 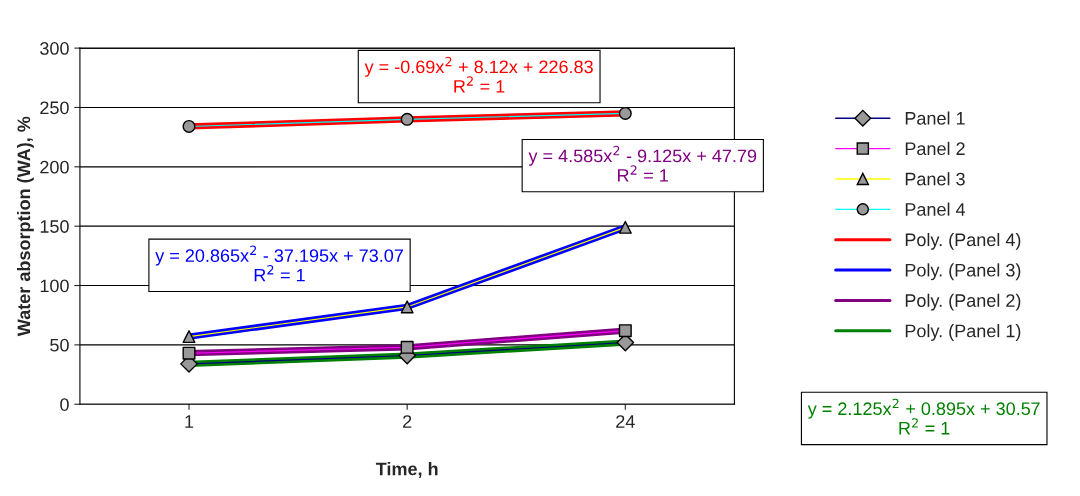 What do you see at coordinates (963, 272) in the screenshot?
I see `legend-label: Poly. (Panel 3)` at bounding box center [963, 272].